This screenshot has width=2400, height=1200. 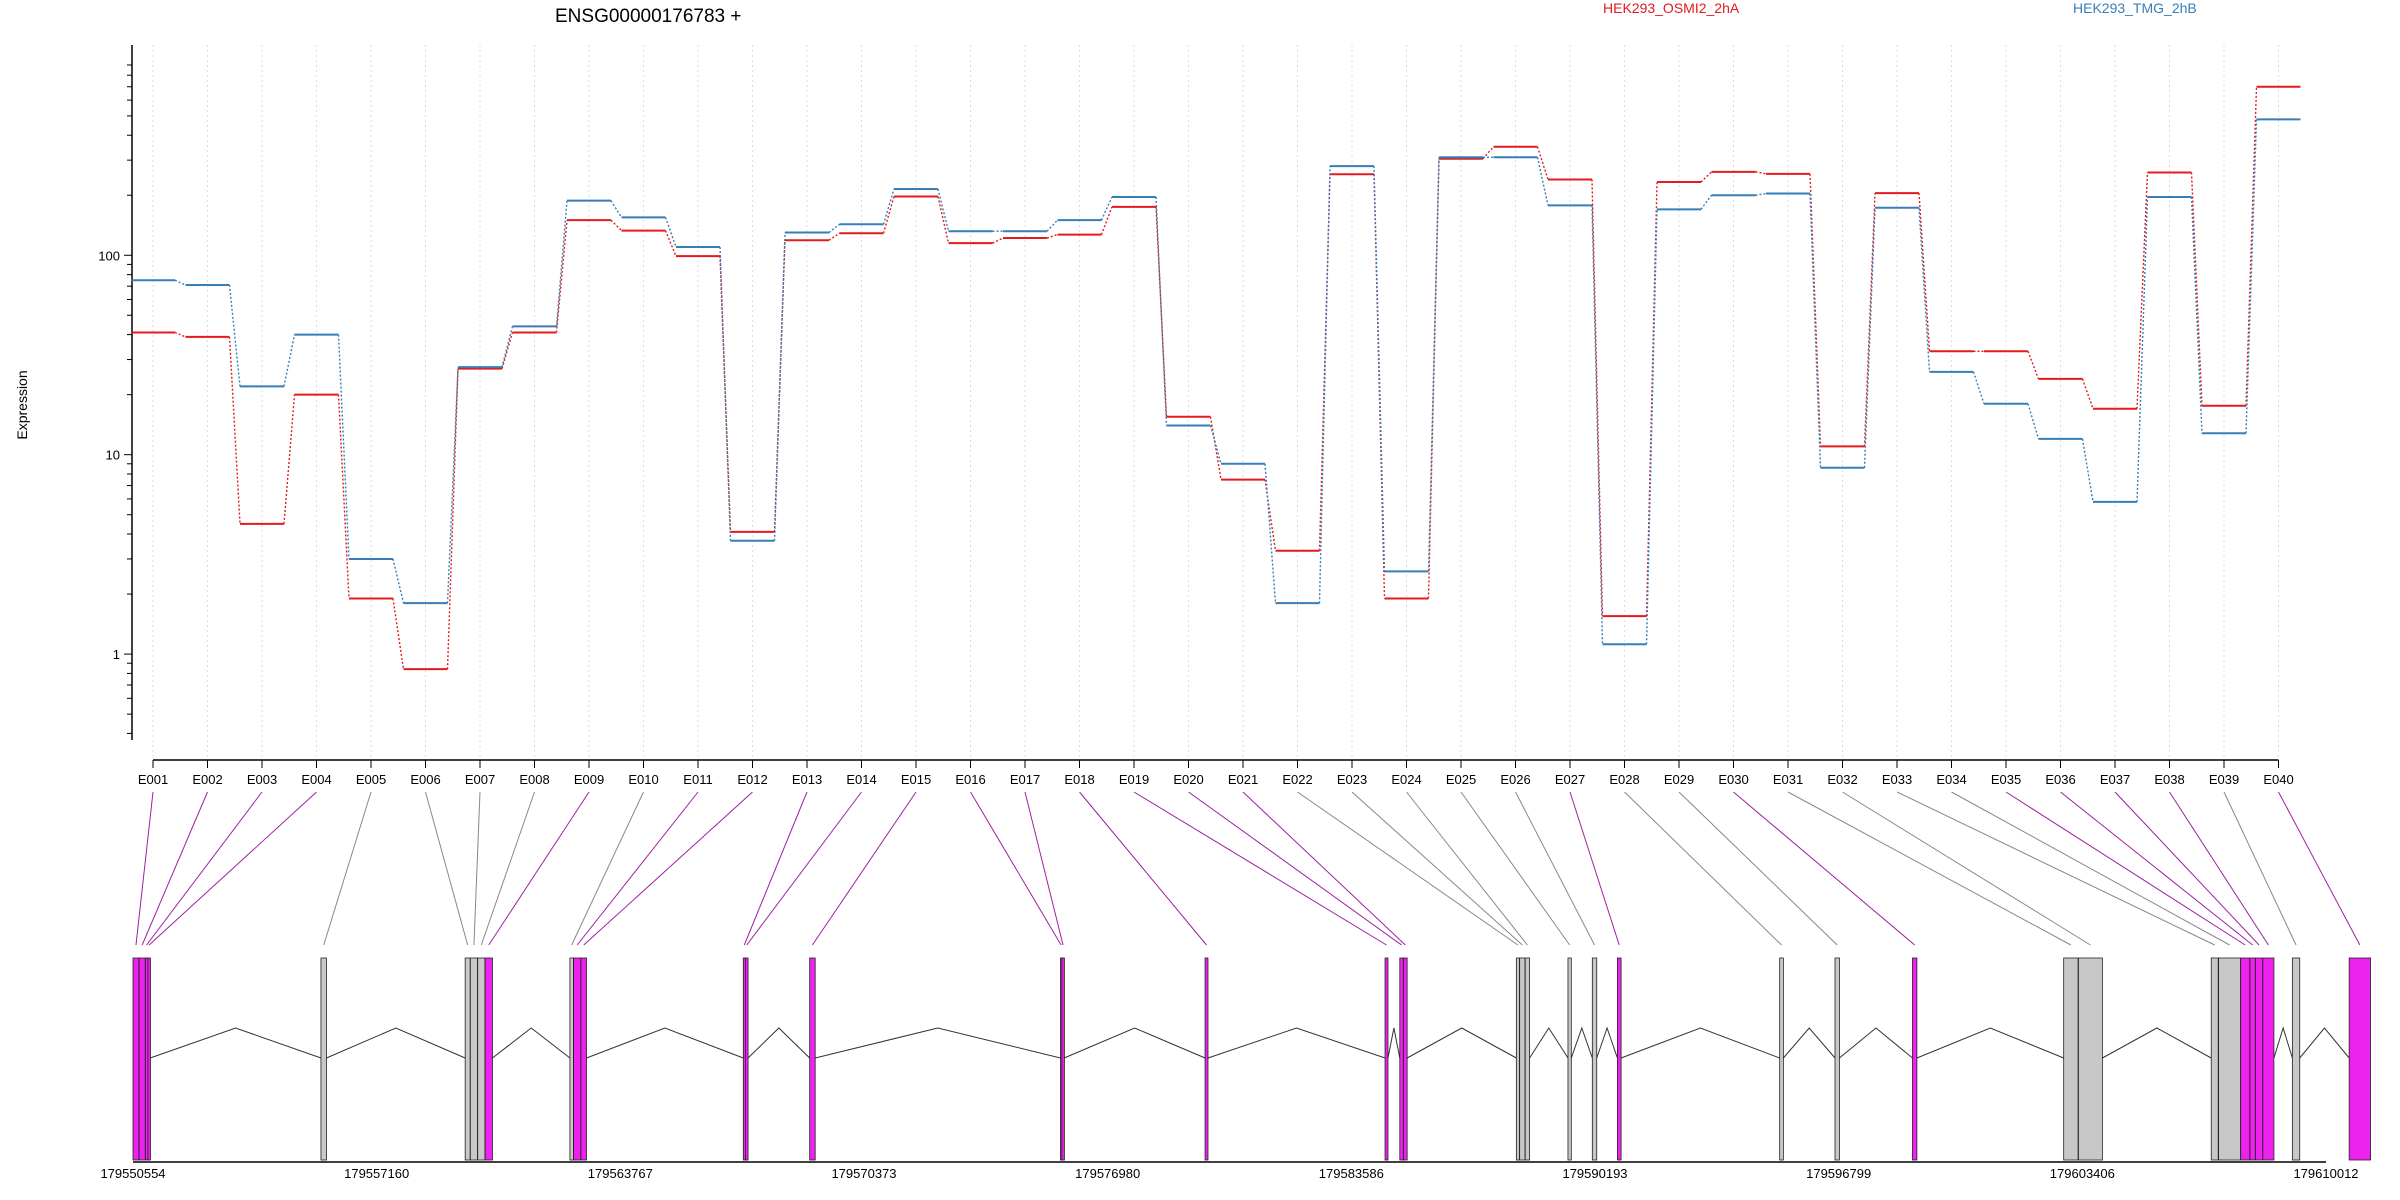 I want to click on genomic-tick-label: 179590193, so click(x=1594, y=1173).